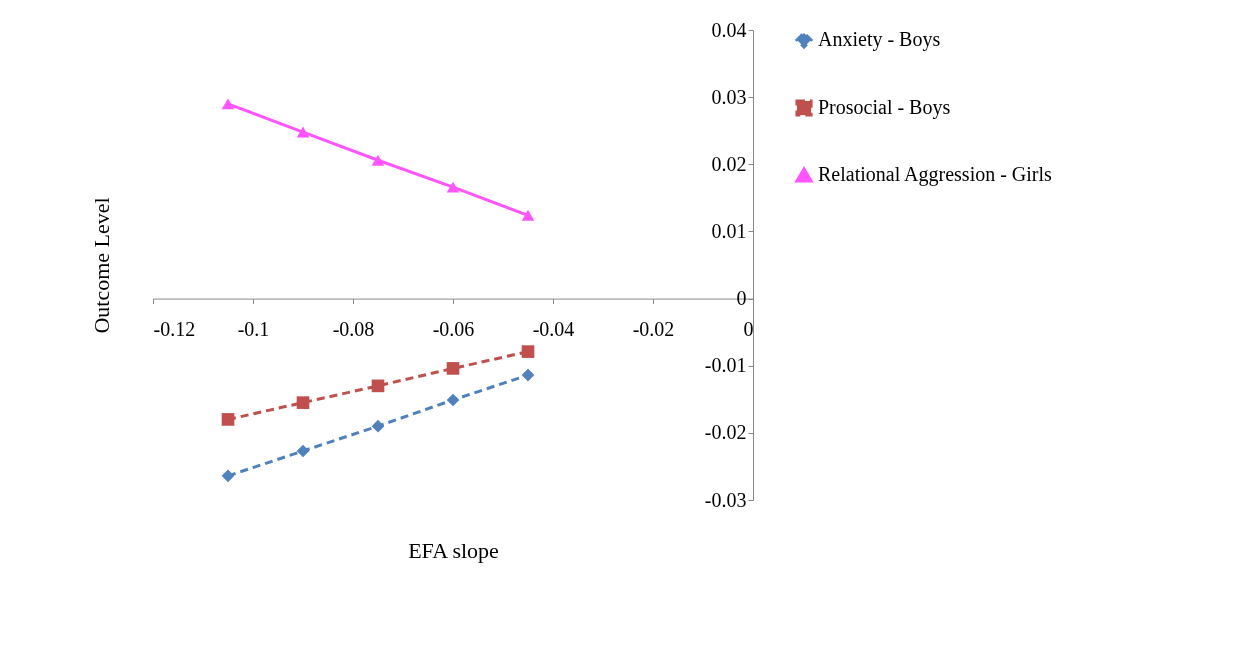 This screenshot has height=648, width=1238. What do you see at coordinates (253, 329) in the screenshot?
I see `x-tick-label: -0.1` at bounding box center [253, 329].